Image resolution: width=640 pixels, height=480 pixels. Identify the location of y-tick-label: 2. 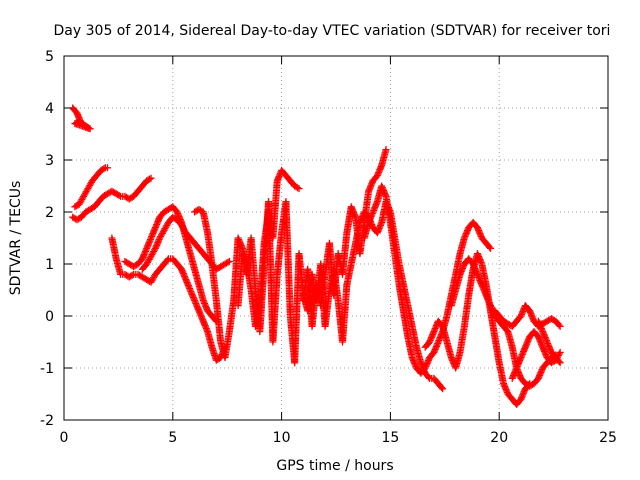
(49, 213).